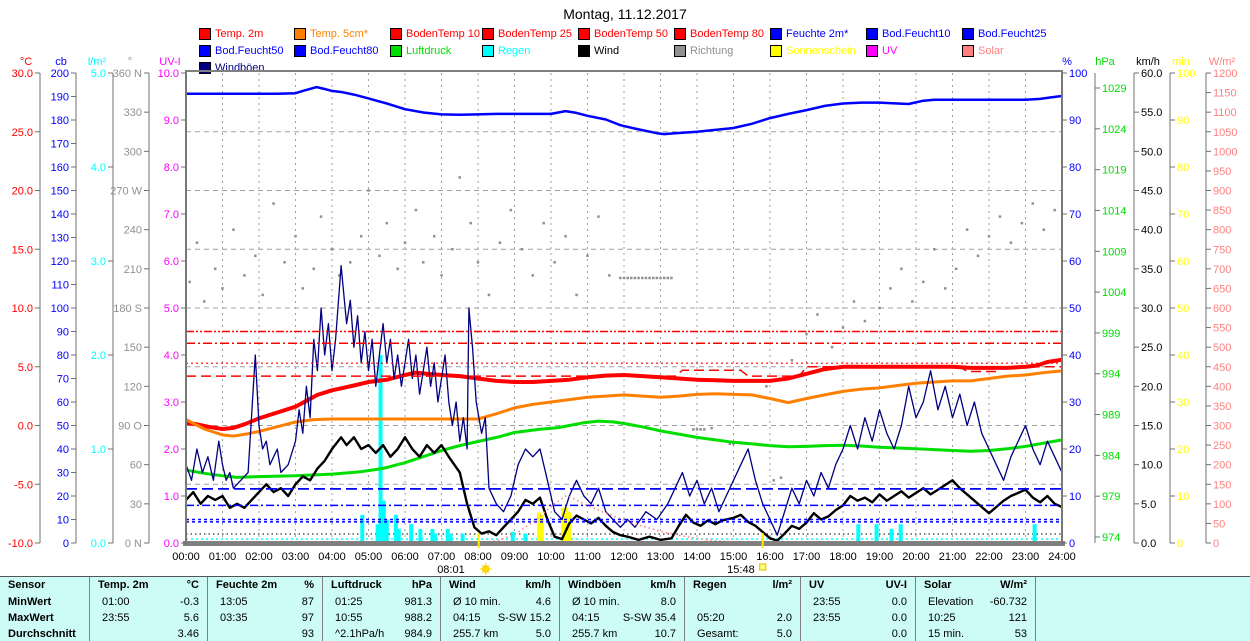 The height and width of the screenshot is (641, 1250). I want to click on table-row-label: Durchschnitt, so click(42, 634).